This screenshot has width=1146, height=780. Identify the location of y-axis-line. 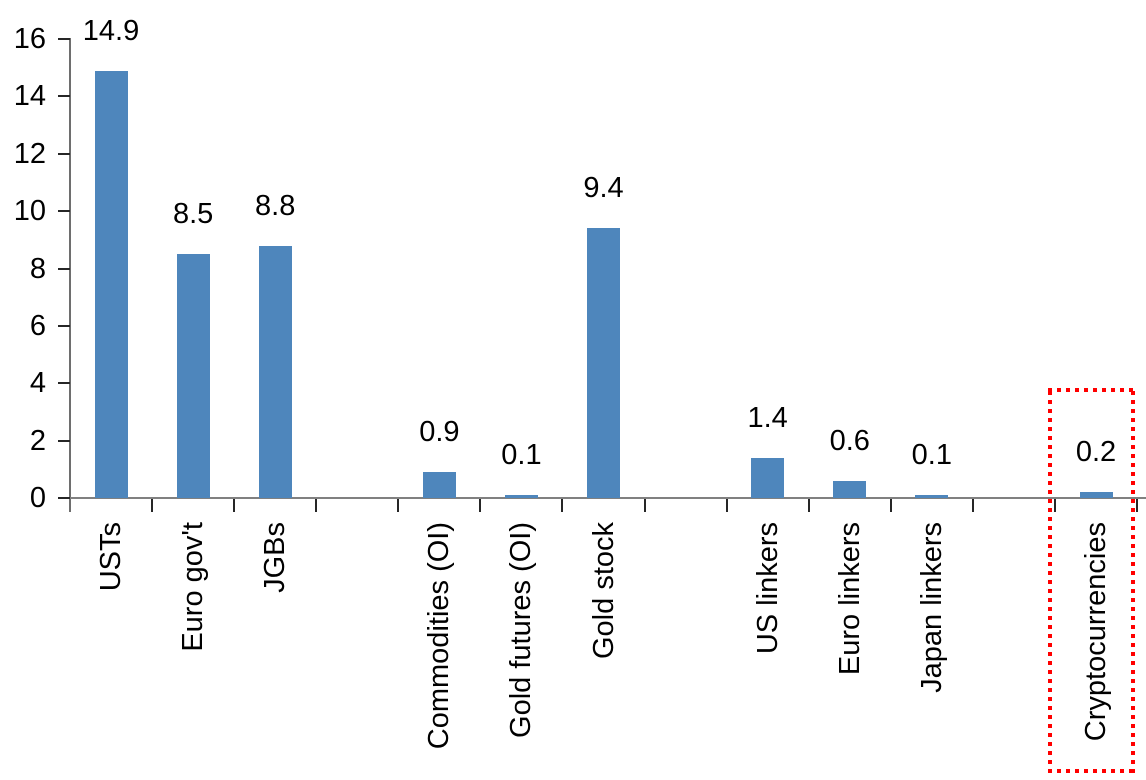
(70, 275).